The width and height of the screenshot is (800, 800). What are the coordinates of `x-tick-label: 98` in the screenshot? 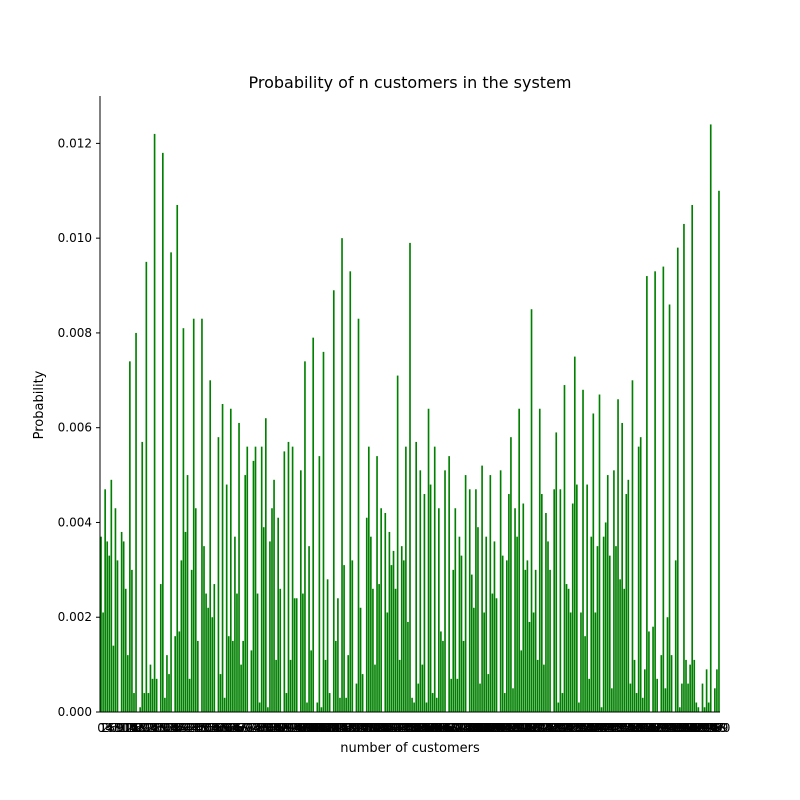 It's located at (302, 728).